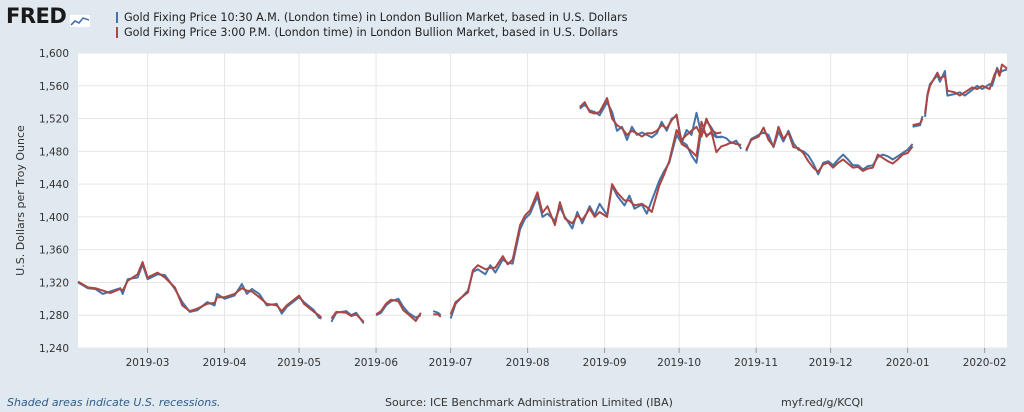  Describe the element at coordinates (54, 54) in the screenshot. I see `y-tick-label: 1,600` at that location.